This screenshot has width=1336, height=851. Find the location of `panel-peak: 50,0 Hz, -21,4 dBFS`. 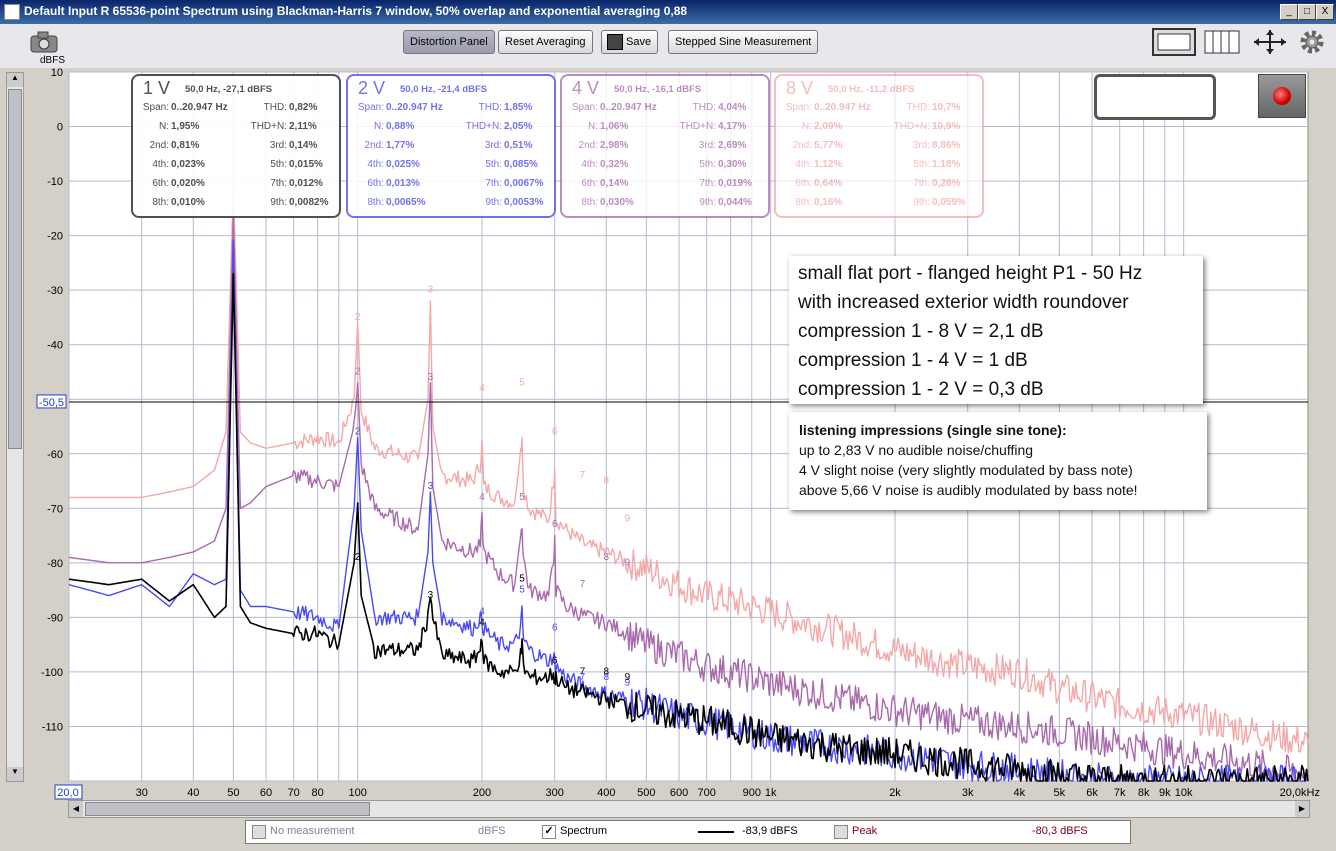

panel-peak: 50,0 Hz, -21,4 dBFS is located at coordinates (444, 89).